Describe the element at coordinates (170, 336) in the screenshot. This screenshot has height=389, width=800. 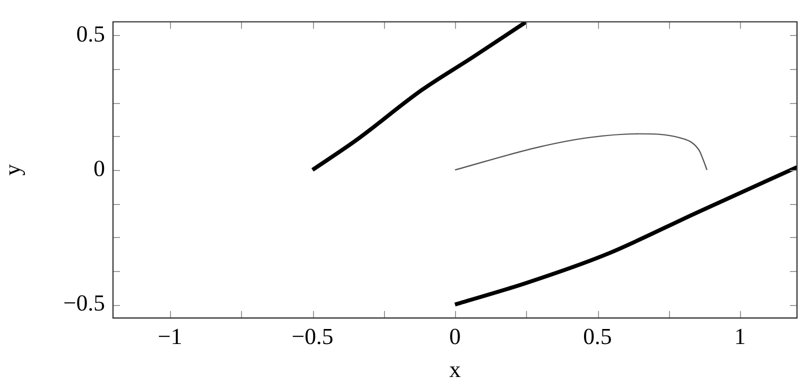
I see `x-tick-label: −1` at that location.